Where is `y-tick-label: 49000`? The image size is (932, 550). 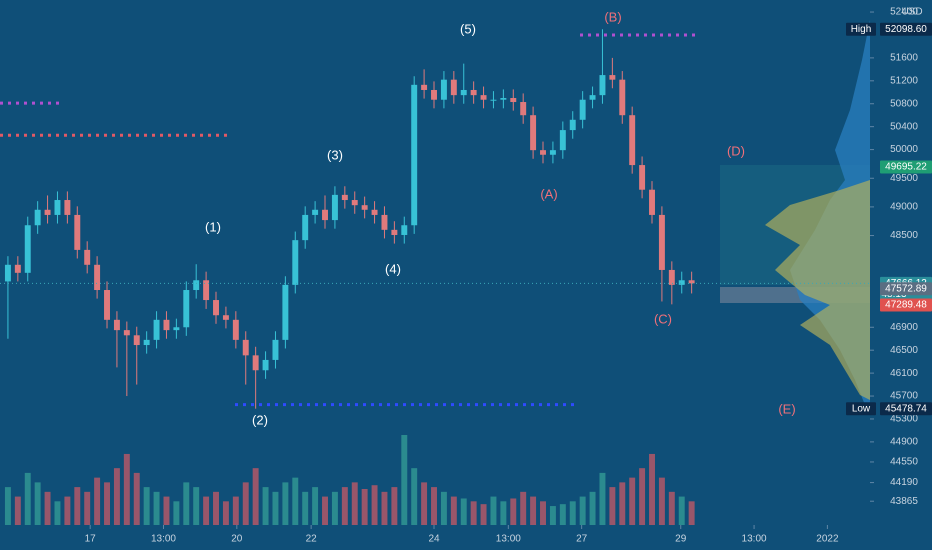 y-tick-label: 49000 is located at coordinates (904, 207).